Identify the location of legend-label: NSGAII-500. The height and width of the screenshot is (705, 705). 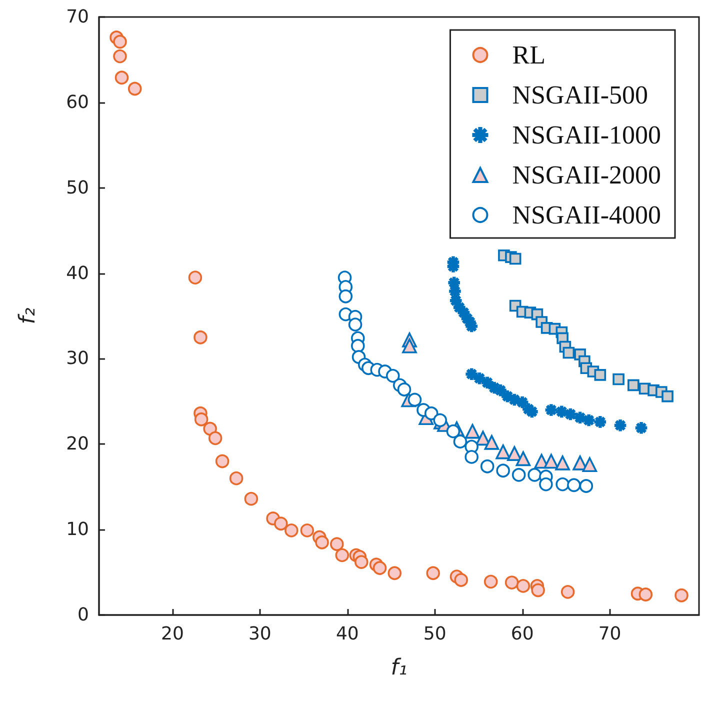
(580, 95).